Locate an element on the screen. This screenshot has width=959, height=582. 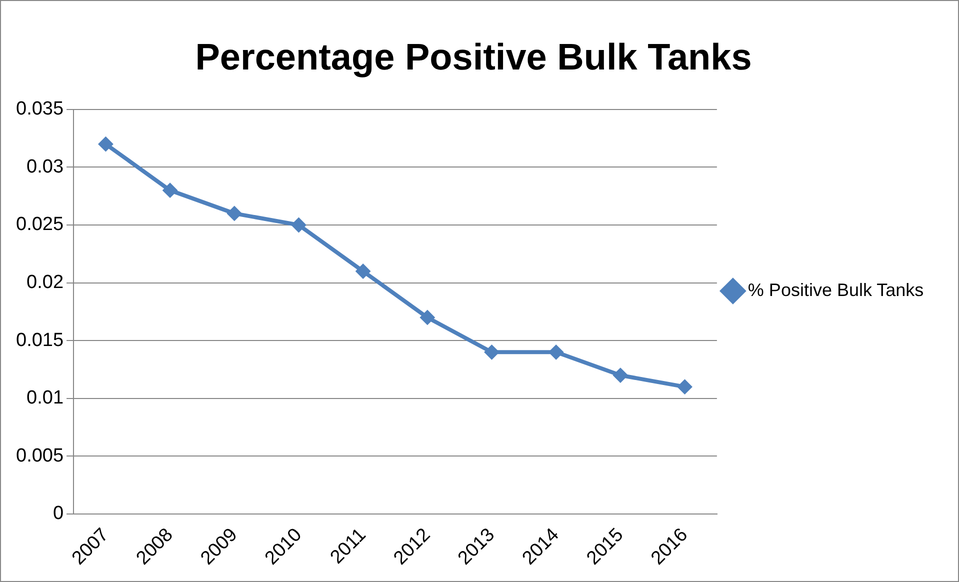
y-tick-label: 0.02 is located at coordinates (45, 283).